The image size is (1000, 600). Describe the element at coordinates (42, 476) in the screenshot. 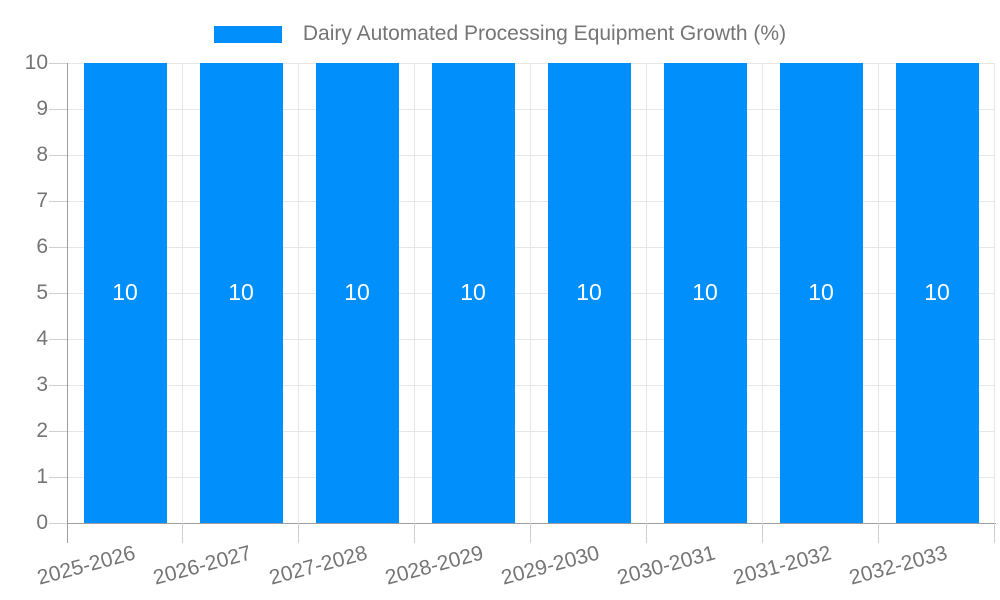

I see `y-axis-label: 1` at that location.